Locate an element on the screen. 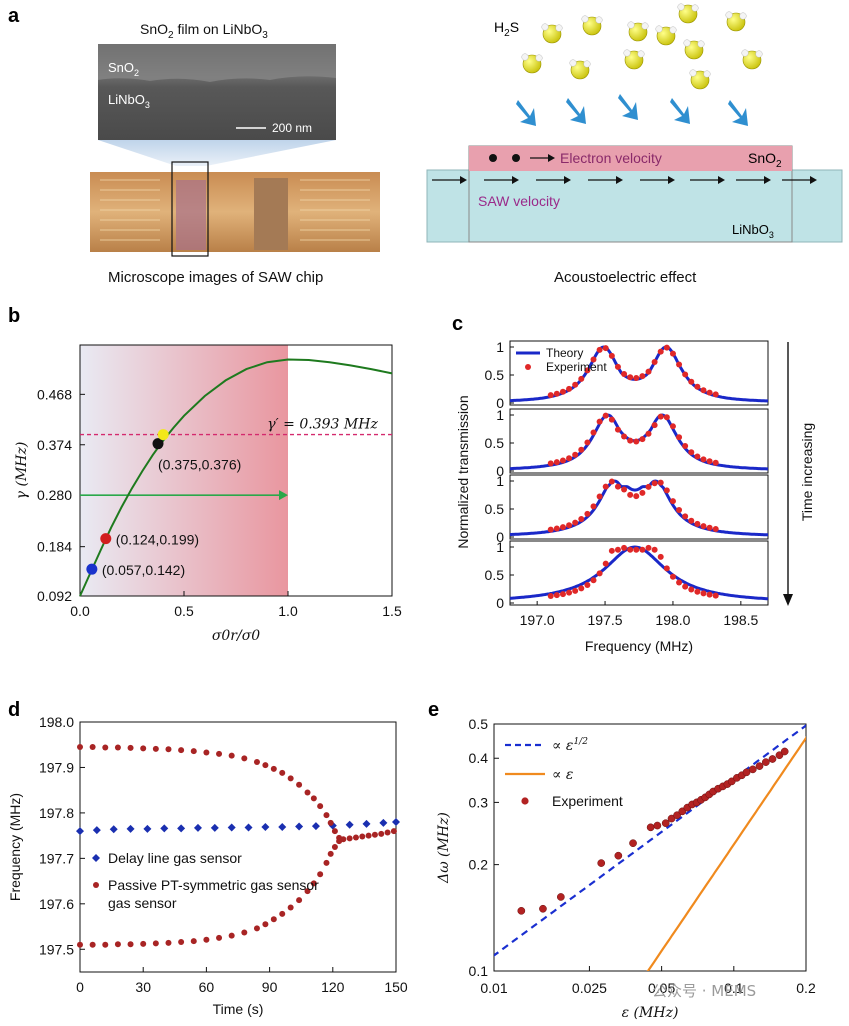  x-axis-label: Frequency (MHz) is located at coordinates (639, 646).